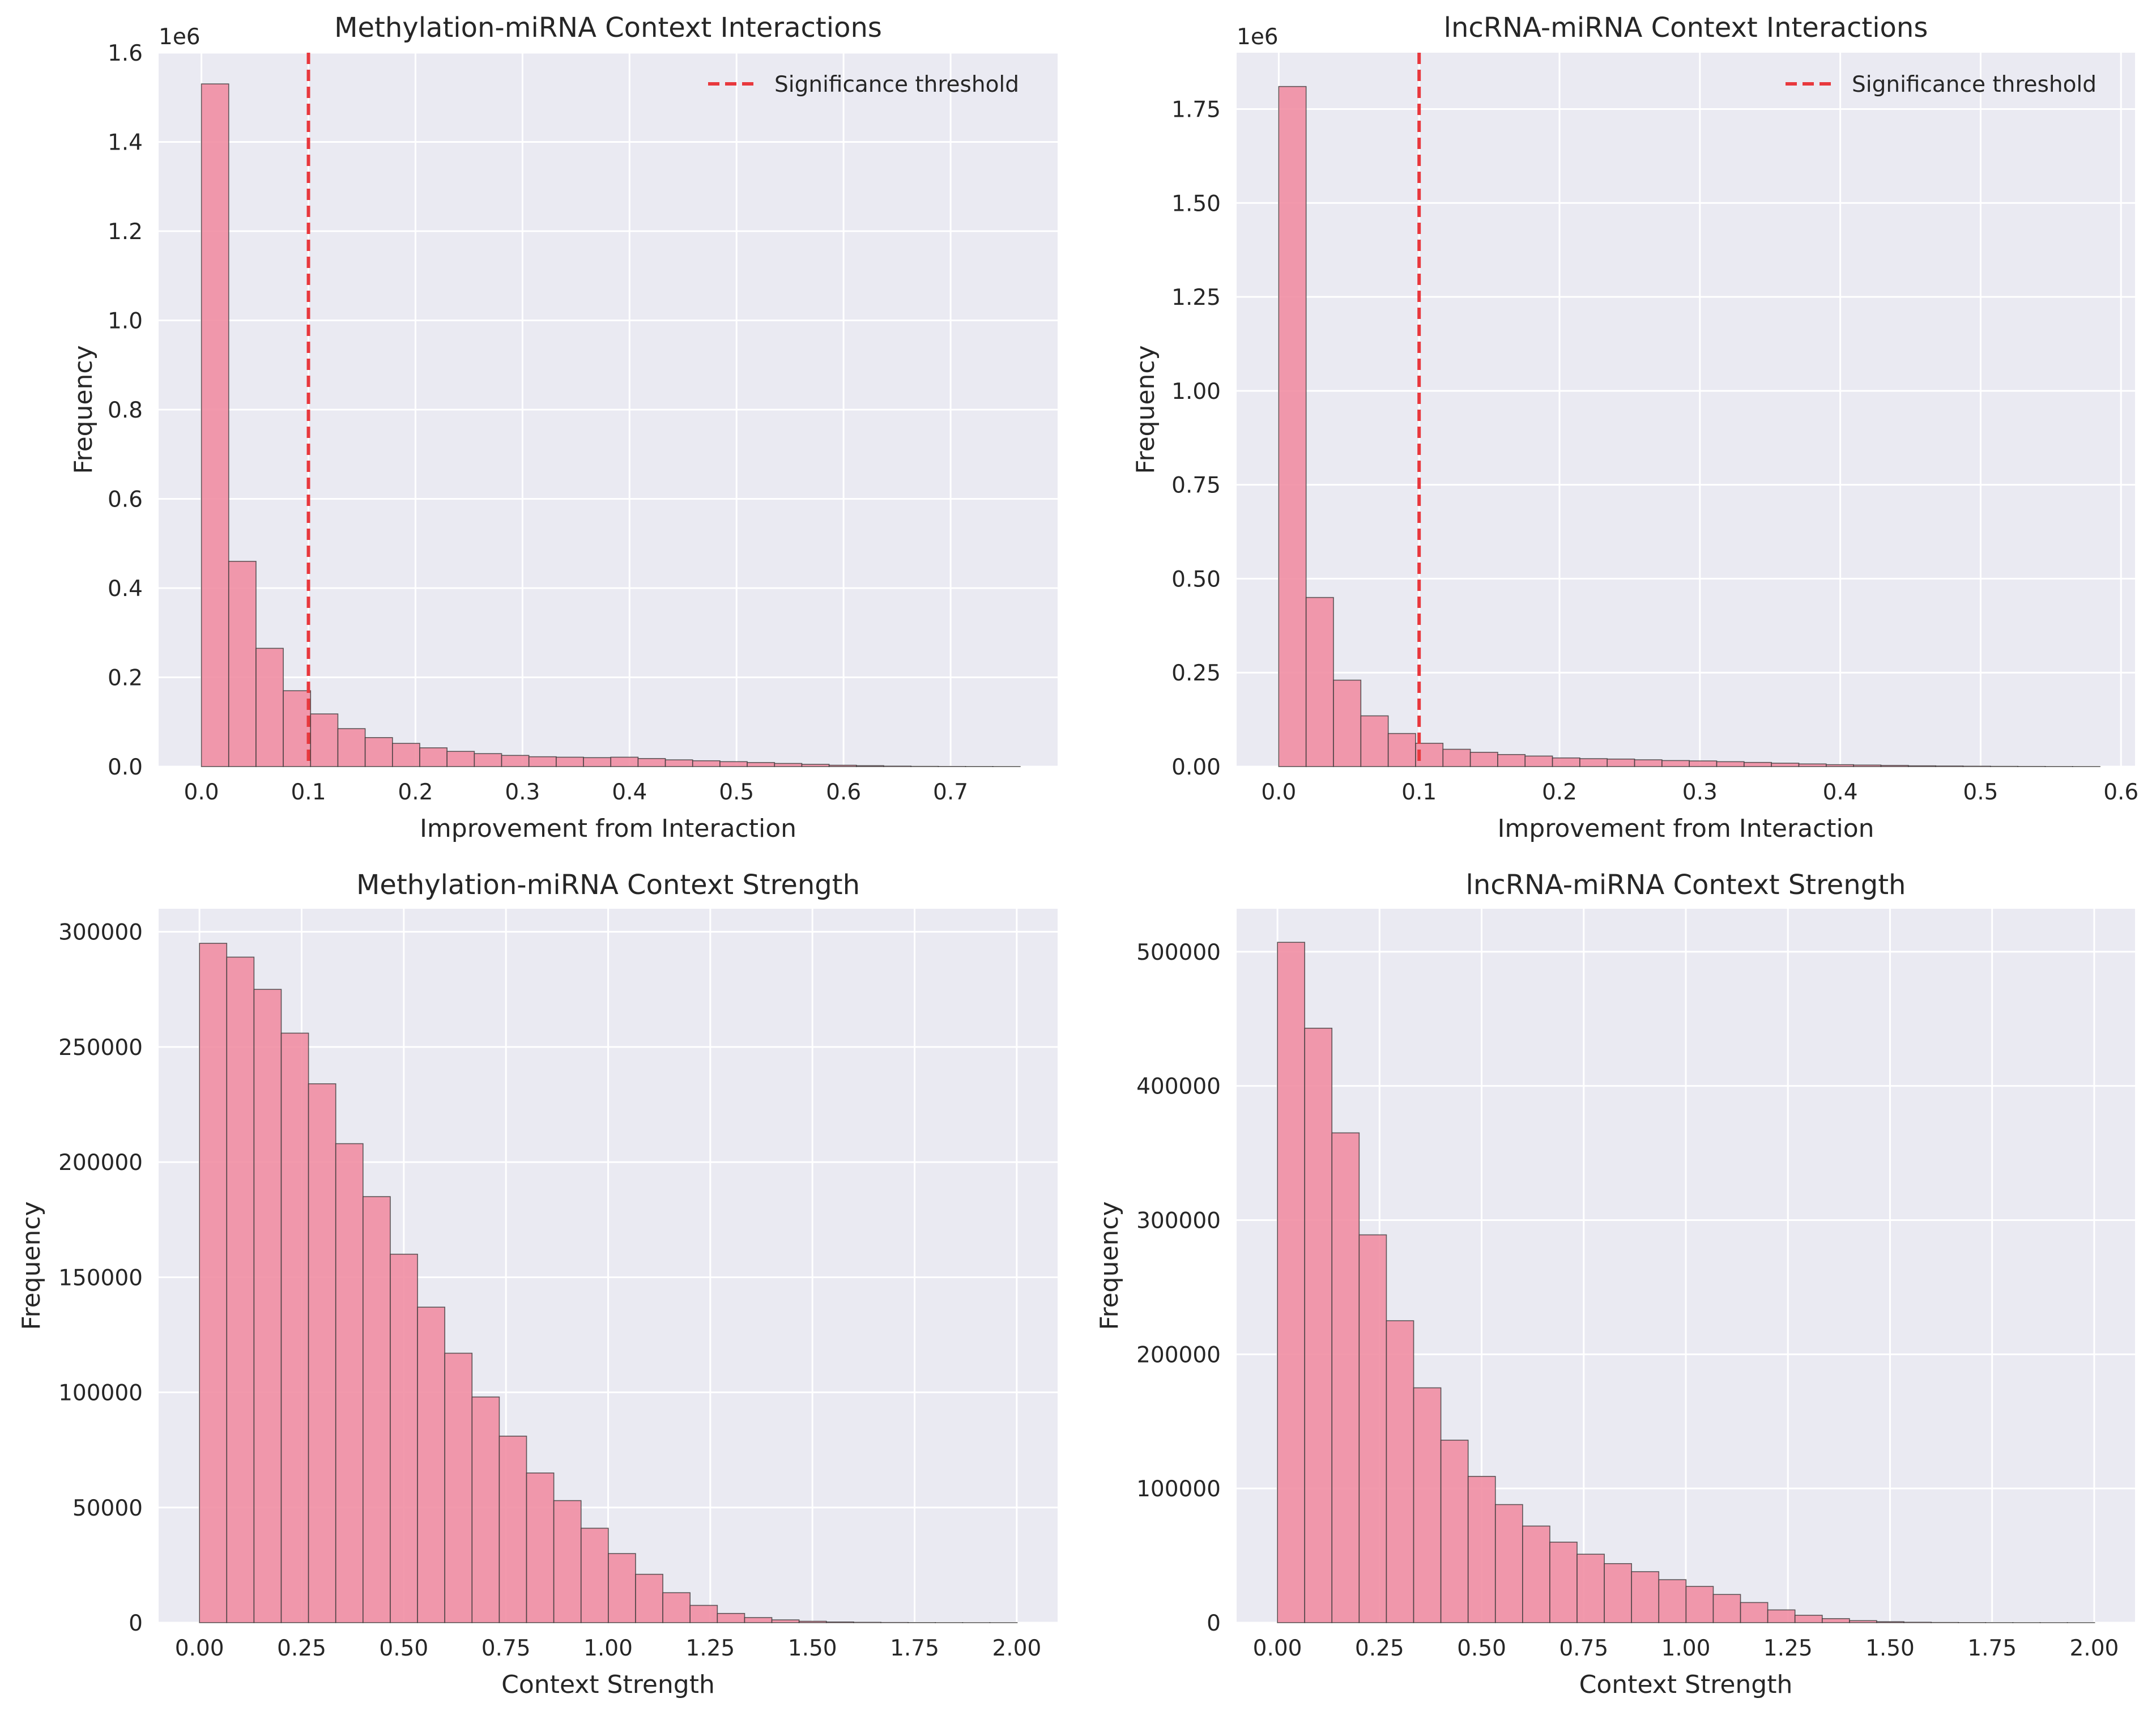 The width and height of the screenshot is (2156, 1715). Describe the element at coordinates (813, 1648) in the screenshot. I see `x-tick-label: 1.50` at that location.